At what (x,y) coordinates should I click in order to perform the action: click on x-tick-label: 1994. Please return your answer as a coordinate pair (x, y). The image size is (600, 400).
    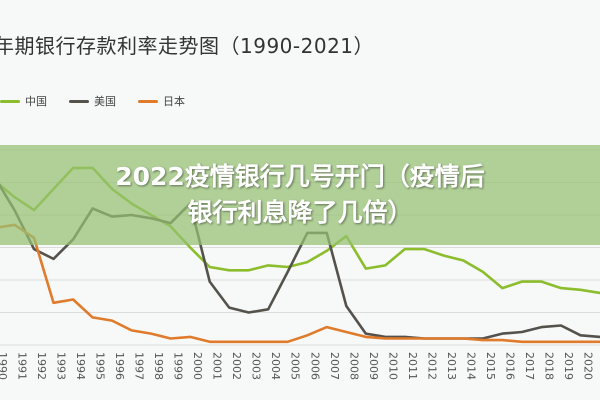
    Looking at the image, I should click on (80, 366).